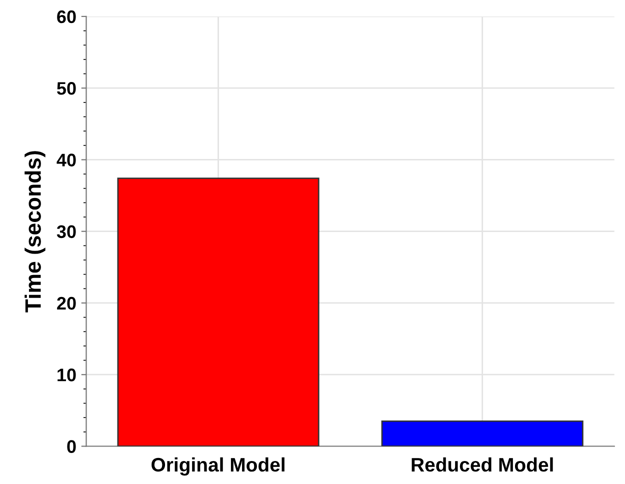 This screenshot has height=484, width=625. What do you see at coordinates (67, 375) in the screenshot?
I see `y-tick-label: 10` at bounding box center [67, 375].